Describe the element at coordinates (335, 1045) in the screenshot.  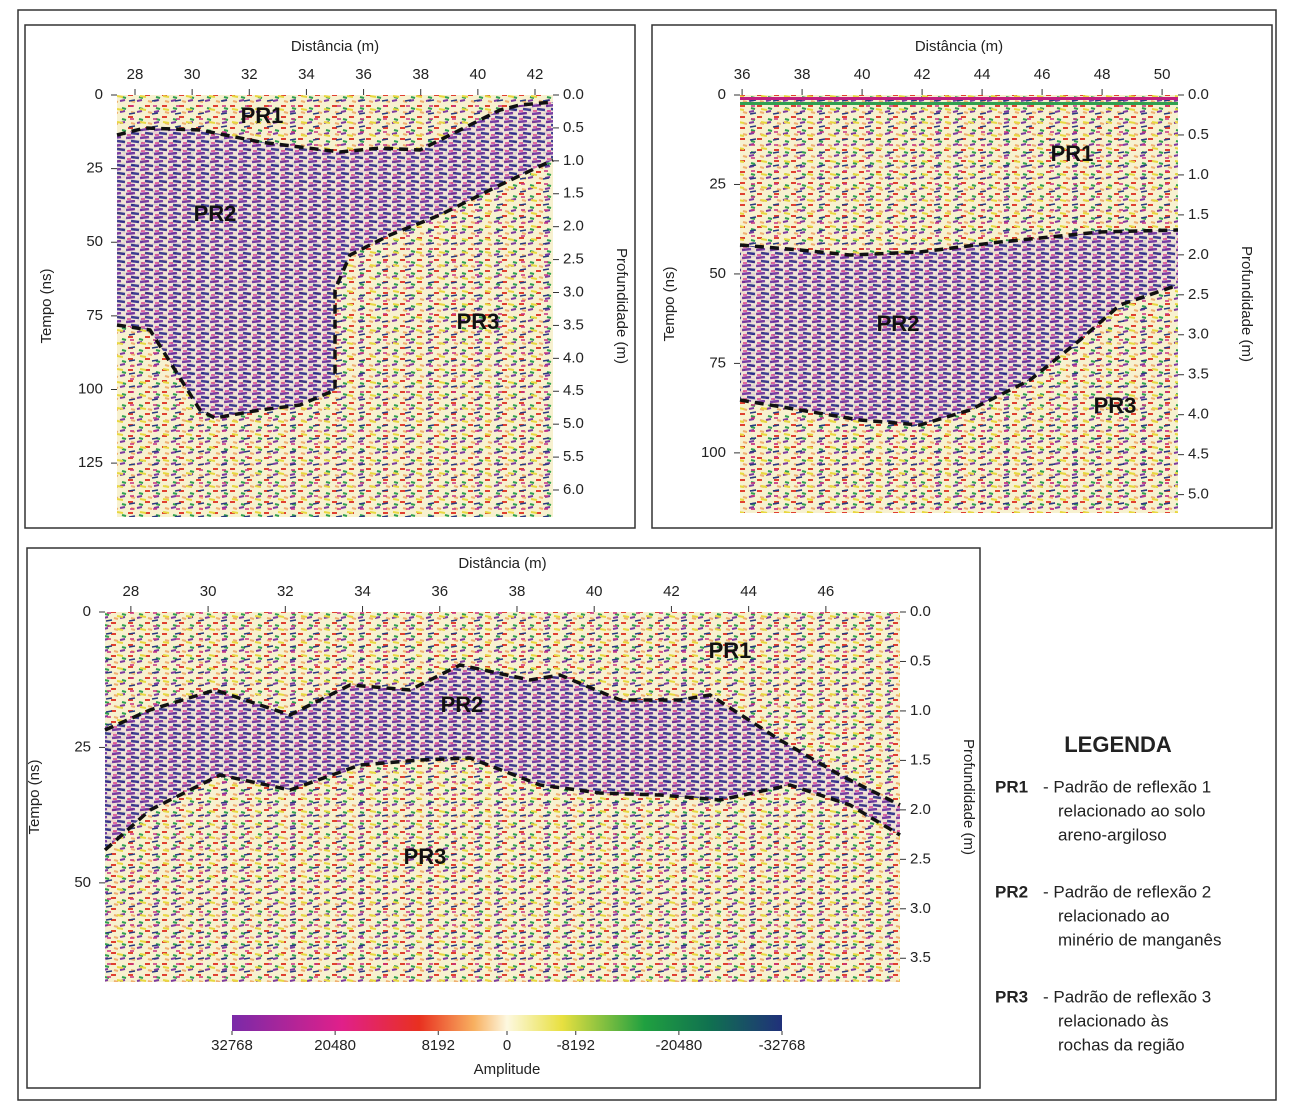
I see `colorbar-tick-label: 20480` at that location.